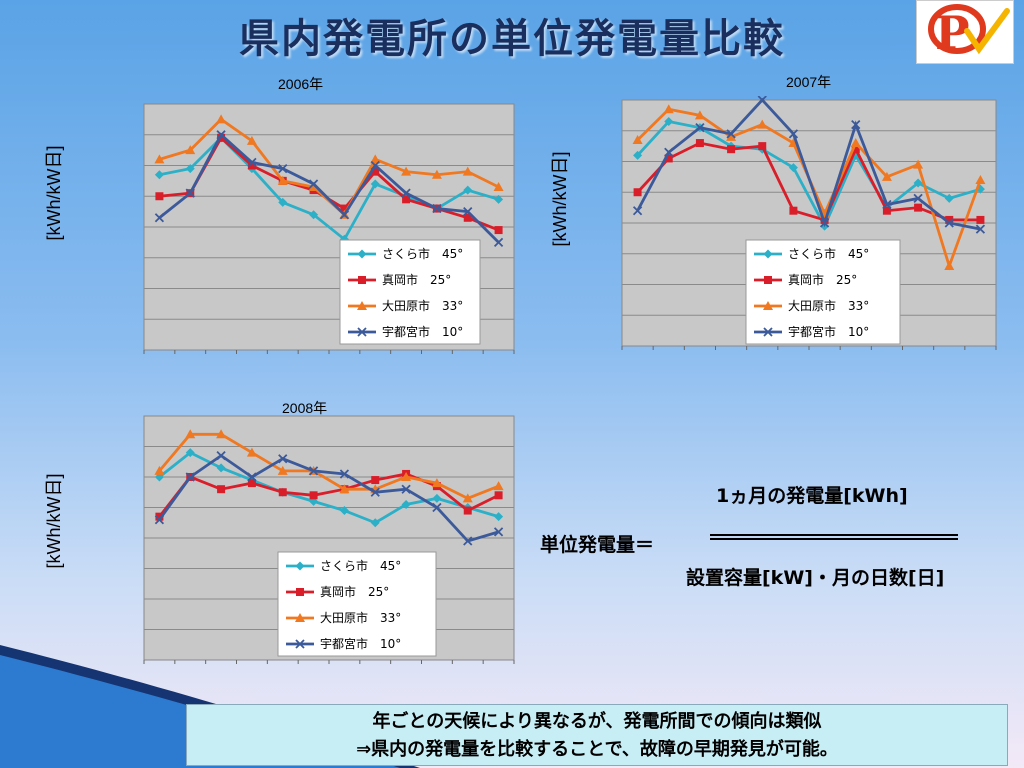  What do you see at coordinates (560, 199) in the screenshot?
I see `ylabel-2007: [kWh/kW日]` at bounding box center [560, 199].